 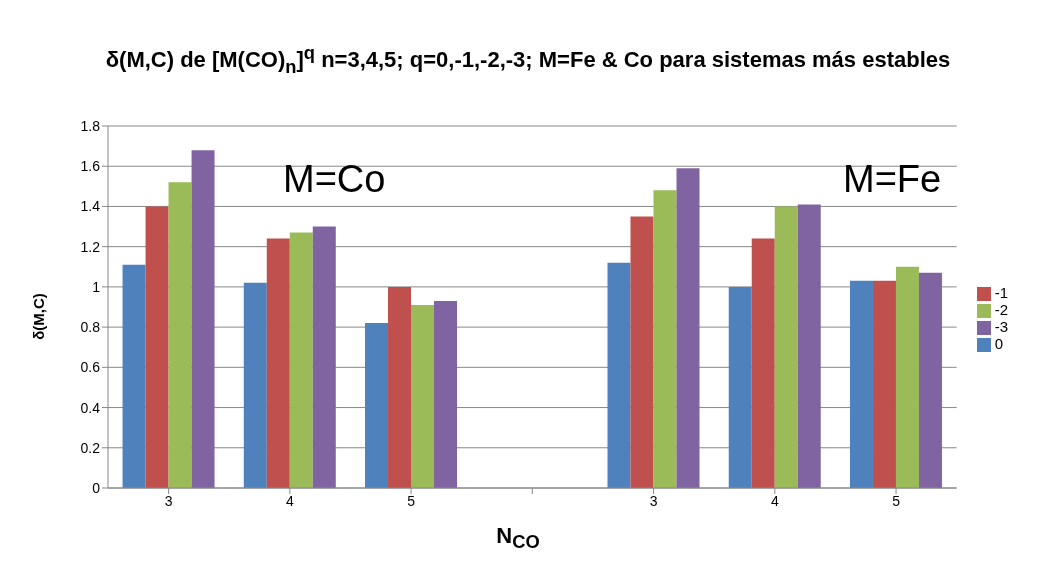 What do you see at coordinates (90, 447) in the screenshot?
I see `y-tick-label: 0.2` at bounding box center [90, 447].